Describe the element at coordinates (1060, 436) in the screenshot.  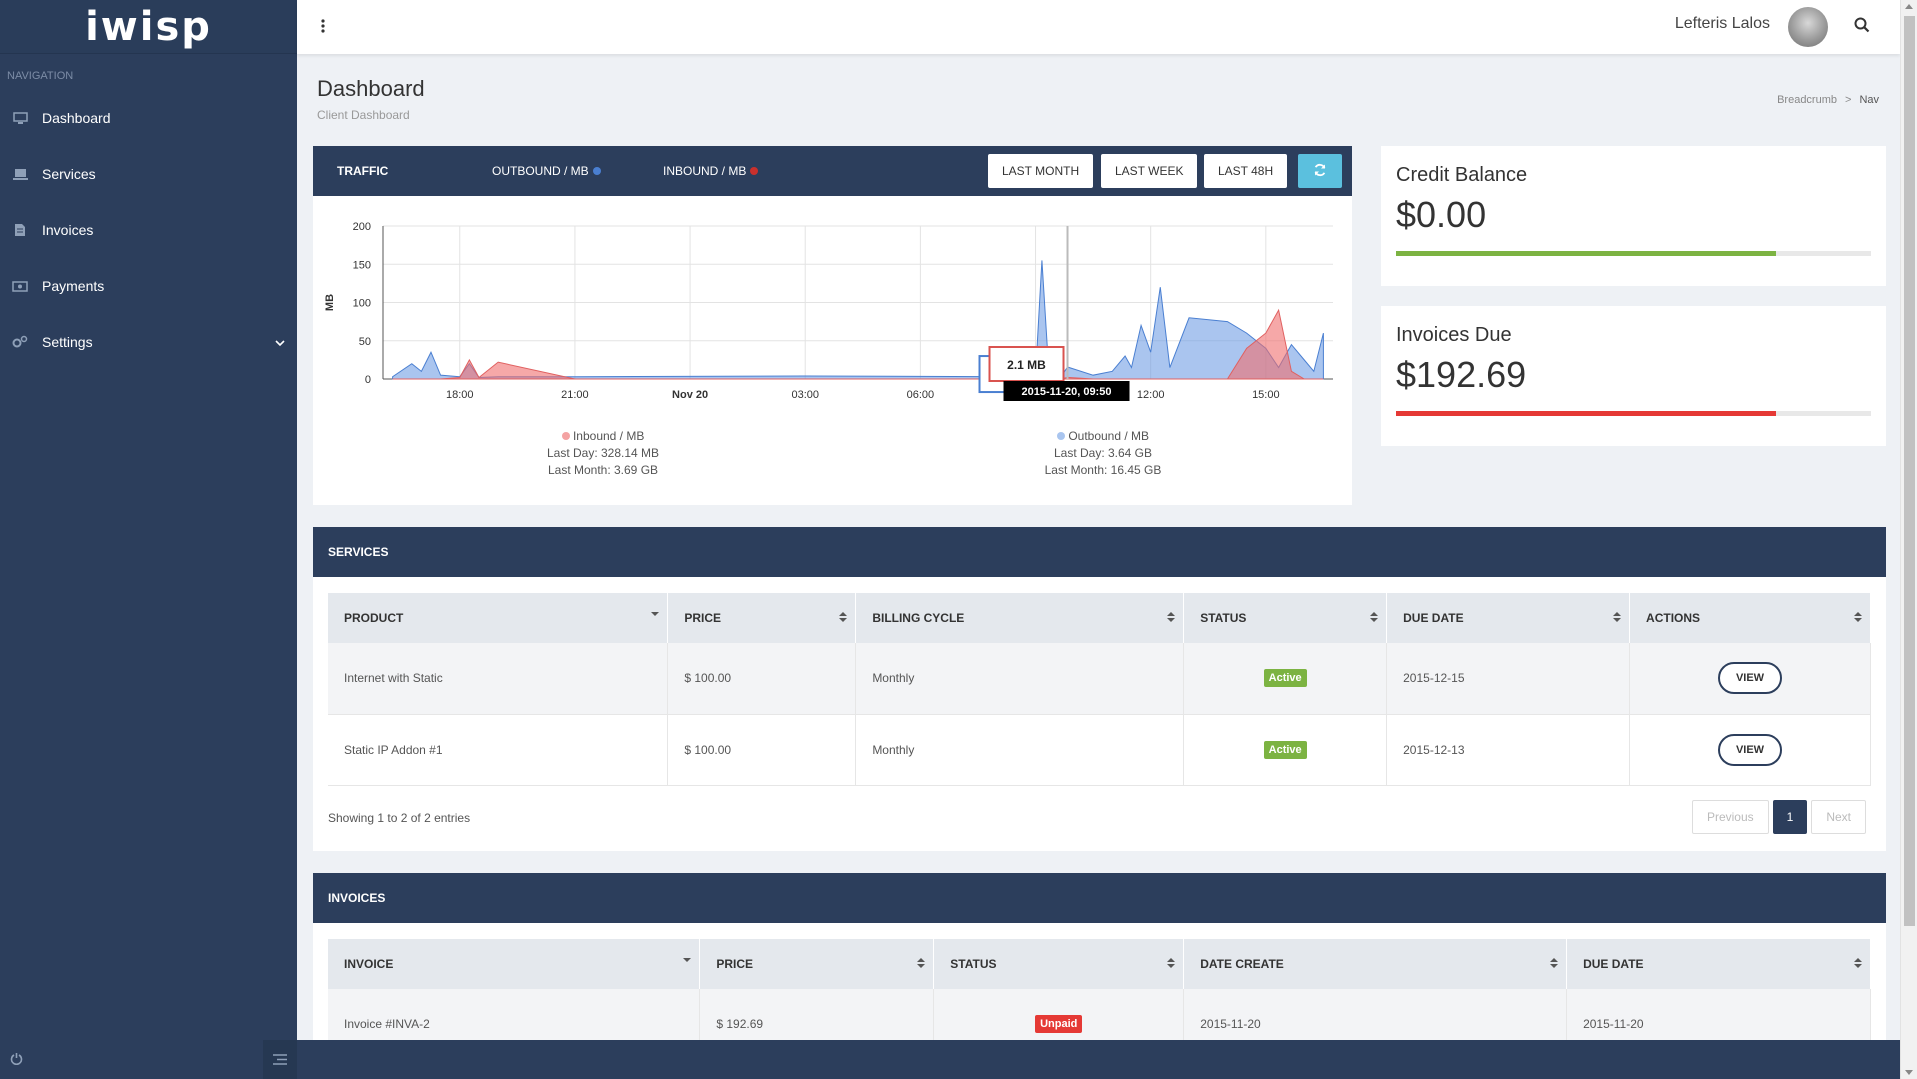
I see `outbound-summary-dot` at that location.